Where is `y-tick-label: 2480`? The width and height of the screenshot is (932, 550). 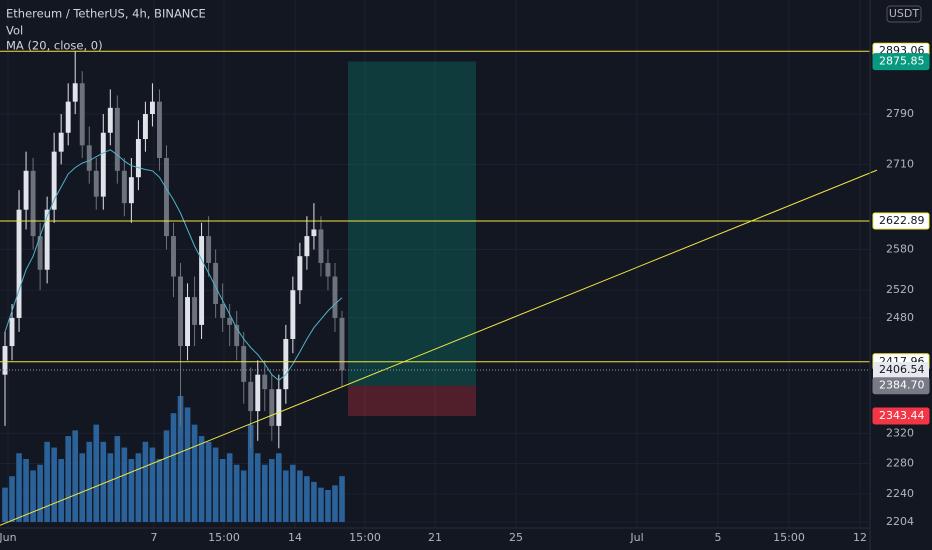 y-tick-label: 2480 is located at coordinates (900, 317).